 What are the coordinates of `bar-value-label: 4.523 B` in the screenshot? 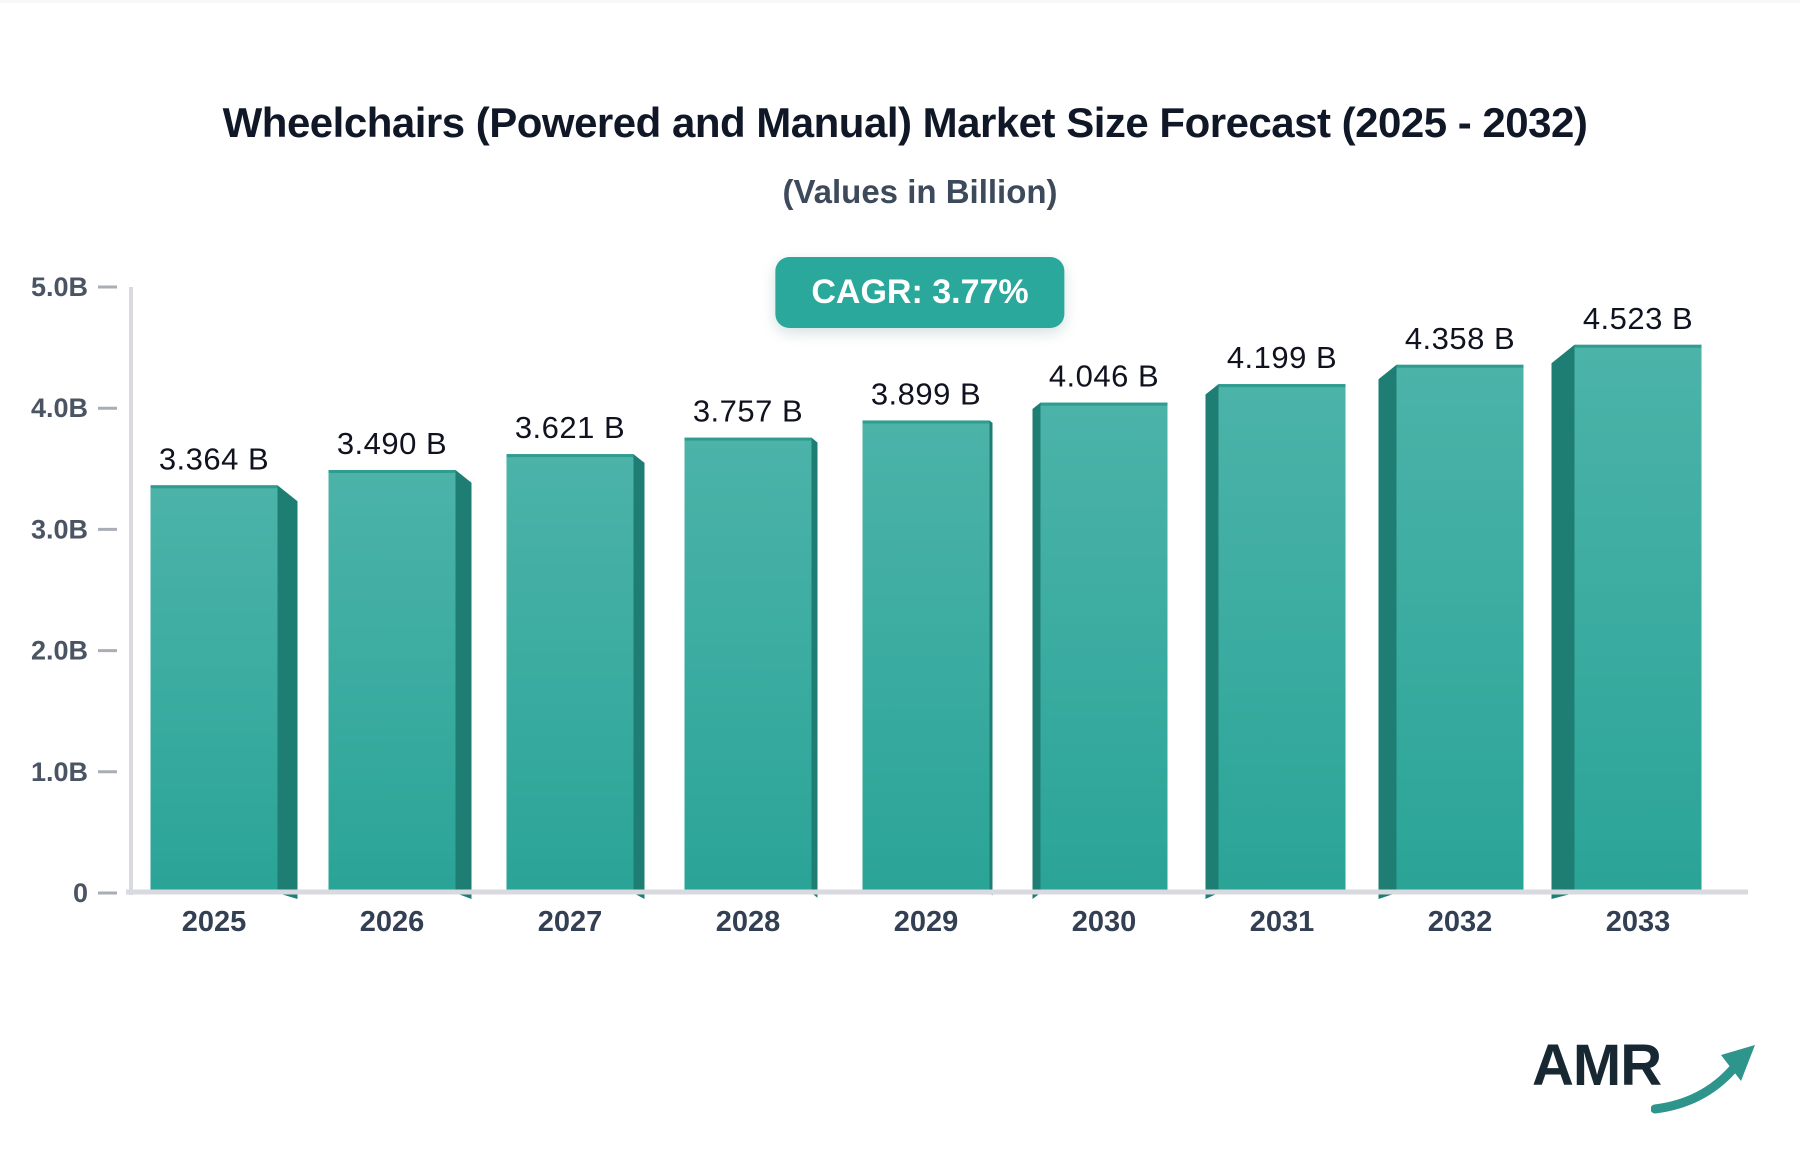 It's located at (1638, 318).